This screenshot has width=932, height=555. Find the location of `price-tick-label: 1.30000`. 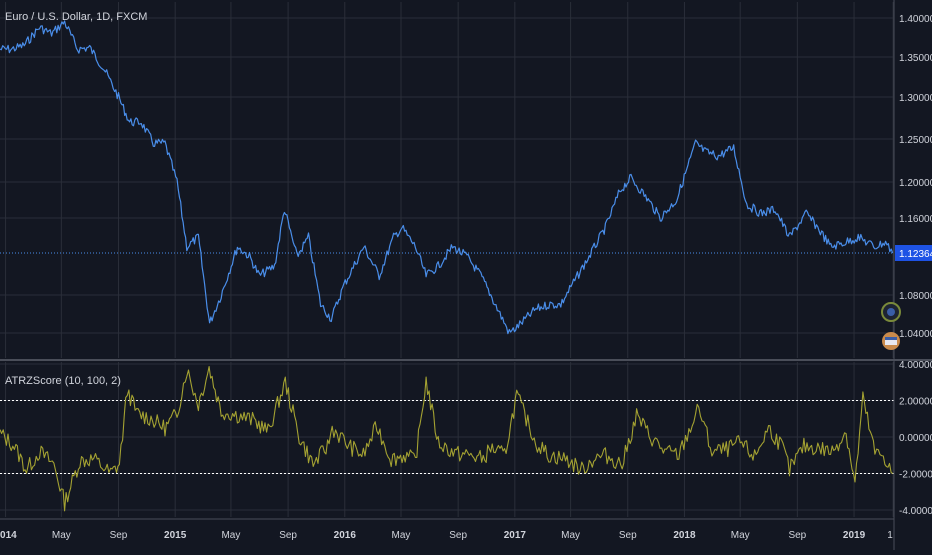

price-tick-label: 1.30000 is located at coordinates (915, 98).